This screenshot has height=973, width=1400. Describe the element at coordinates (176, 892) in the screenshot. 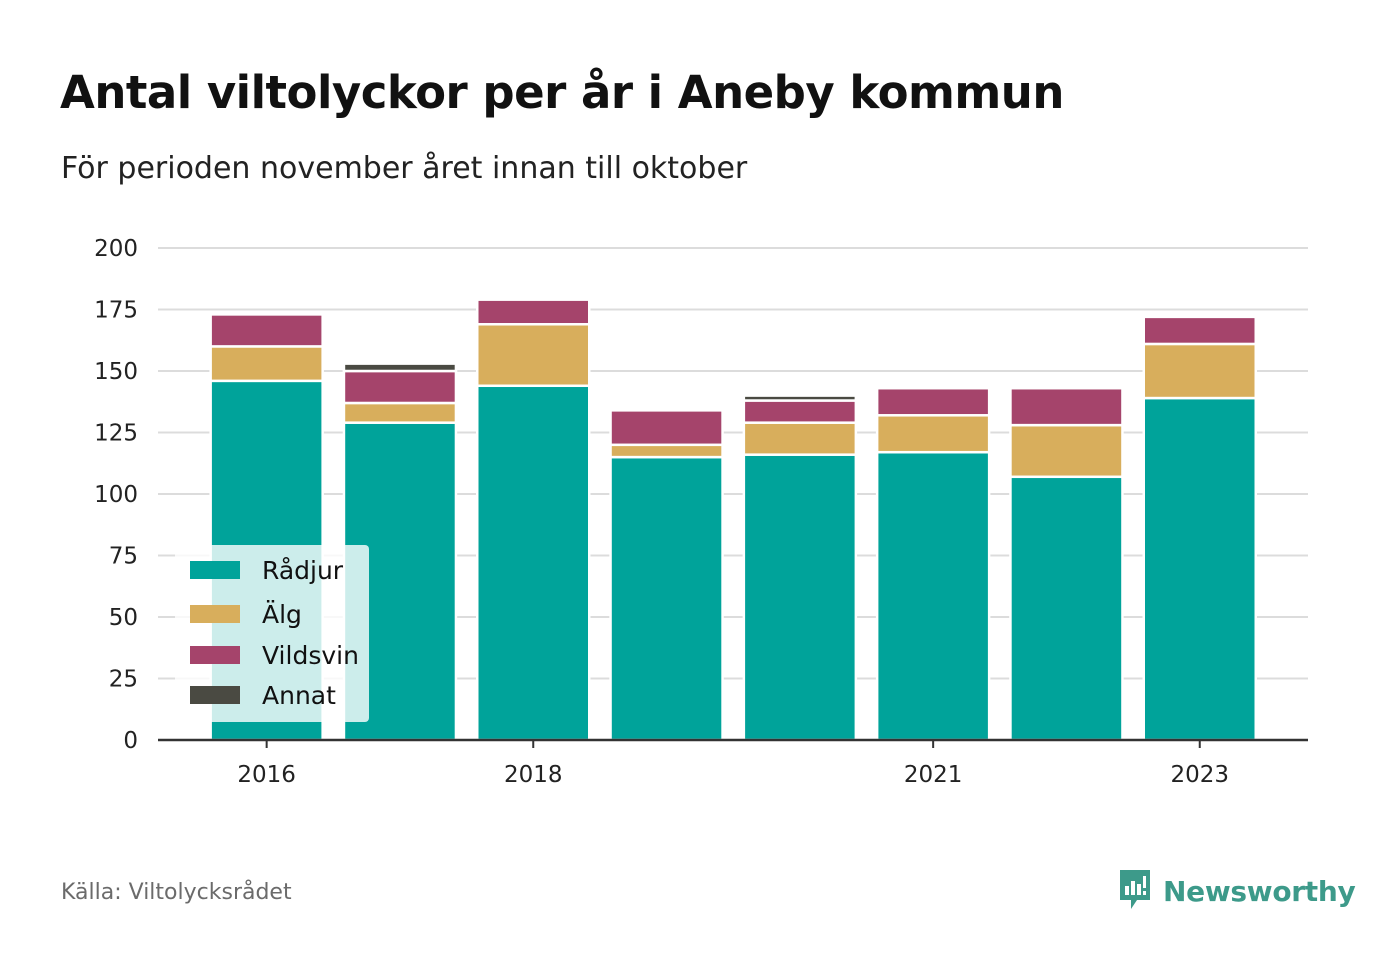

I see `source-note: Källa: Viltolycksrådet` at that location.